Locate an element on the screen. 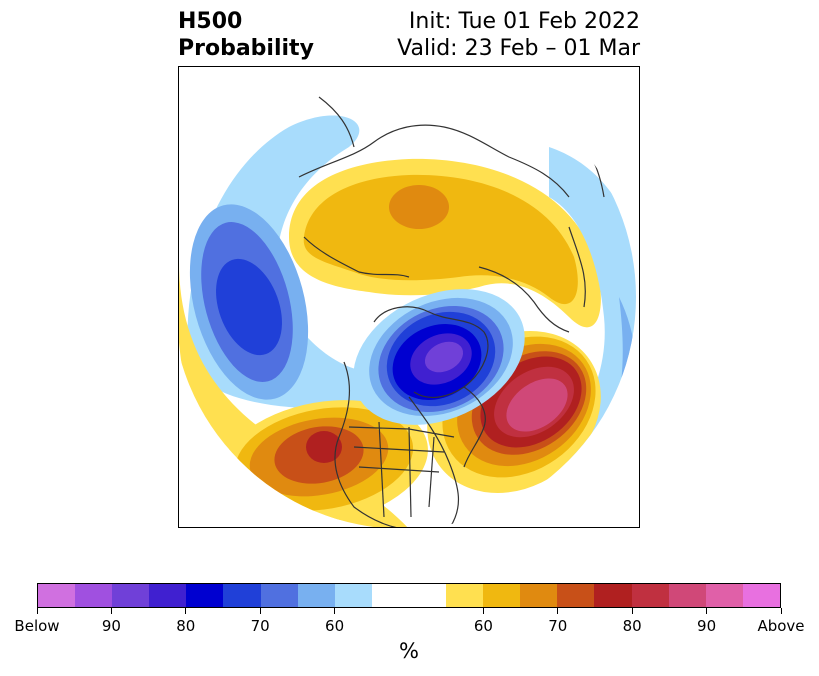  colorbar-tick-label: Above is located at coordinates (781, 626).